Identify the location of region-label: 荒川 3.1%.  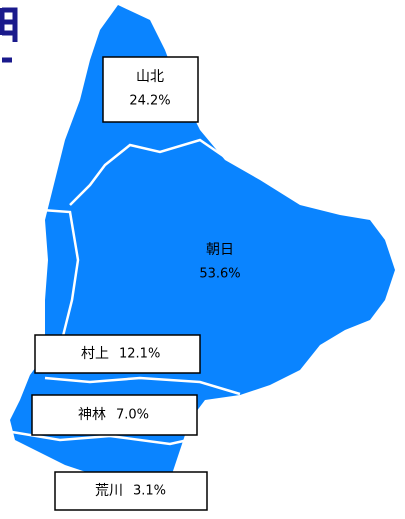
(131, 491).